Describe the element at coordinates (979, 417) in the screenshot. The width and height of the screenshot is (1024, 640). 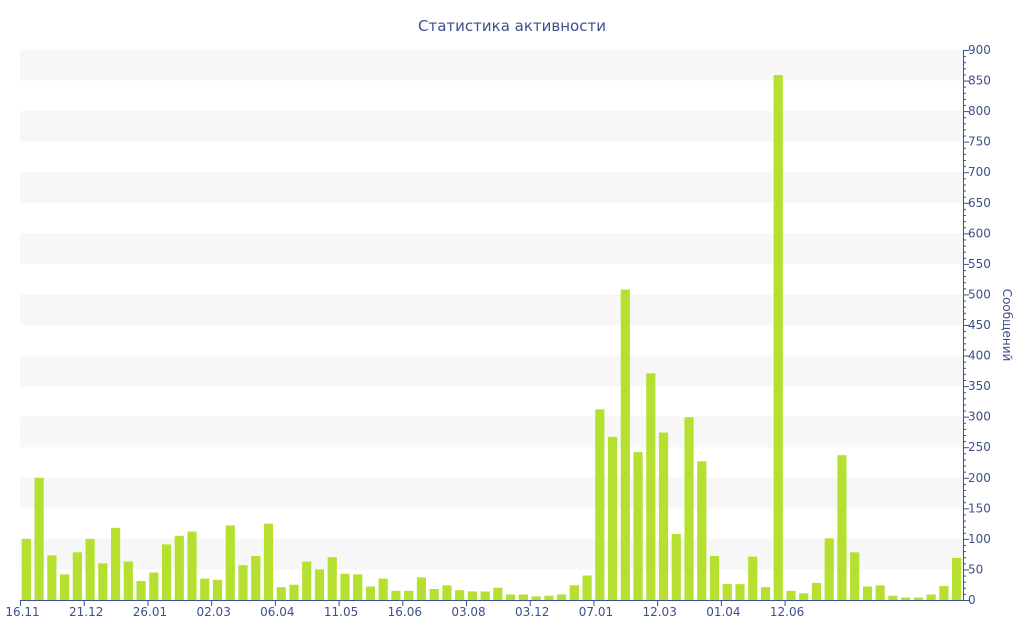
I see `y-tick-label: 300` at that location.